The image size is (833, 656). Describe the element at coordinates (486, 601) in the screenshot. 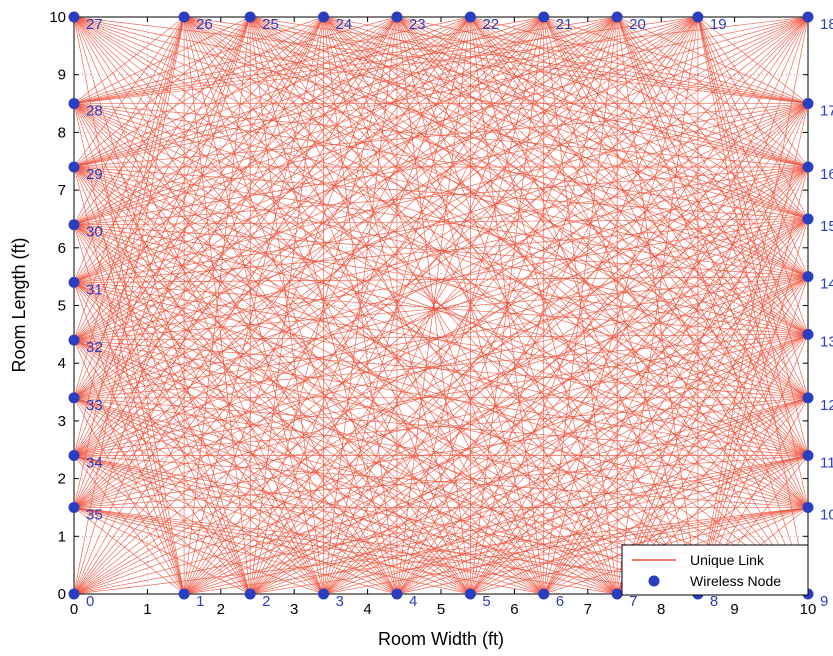

I see `wireless-node-label: 5` at that location.